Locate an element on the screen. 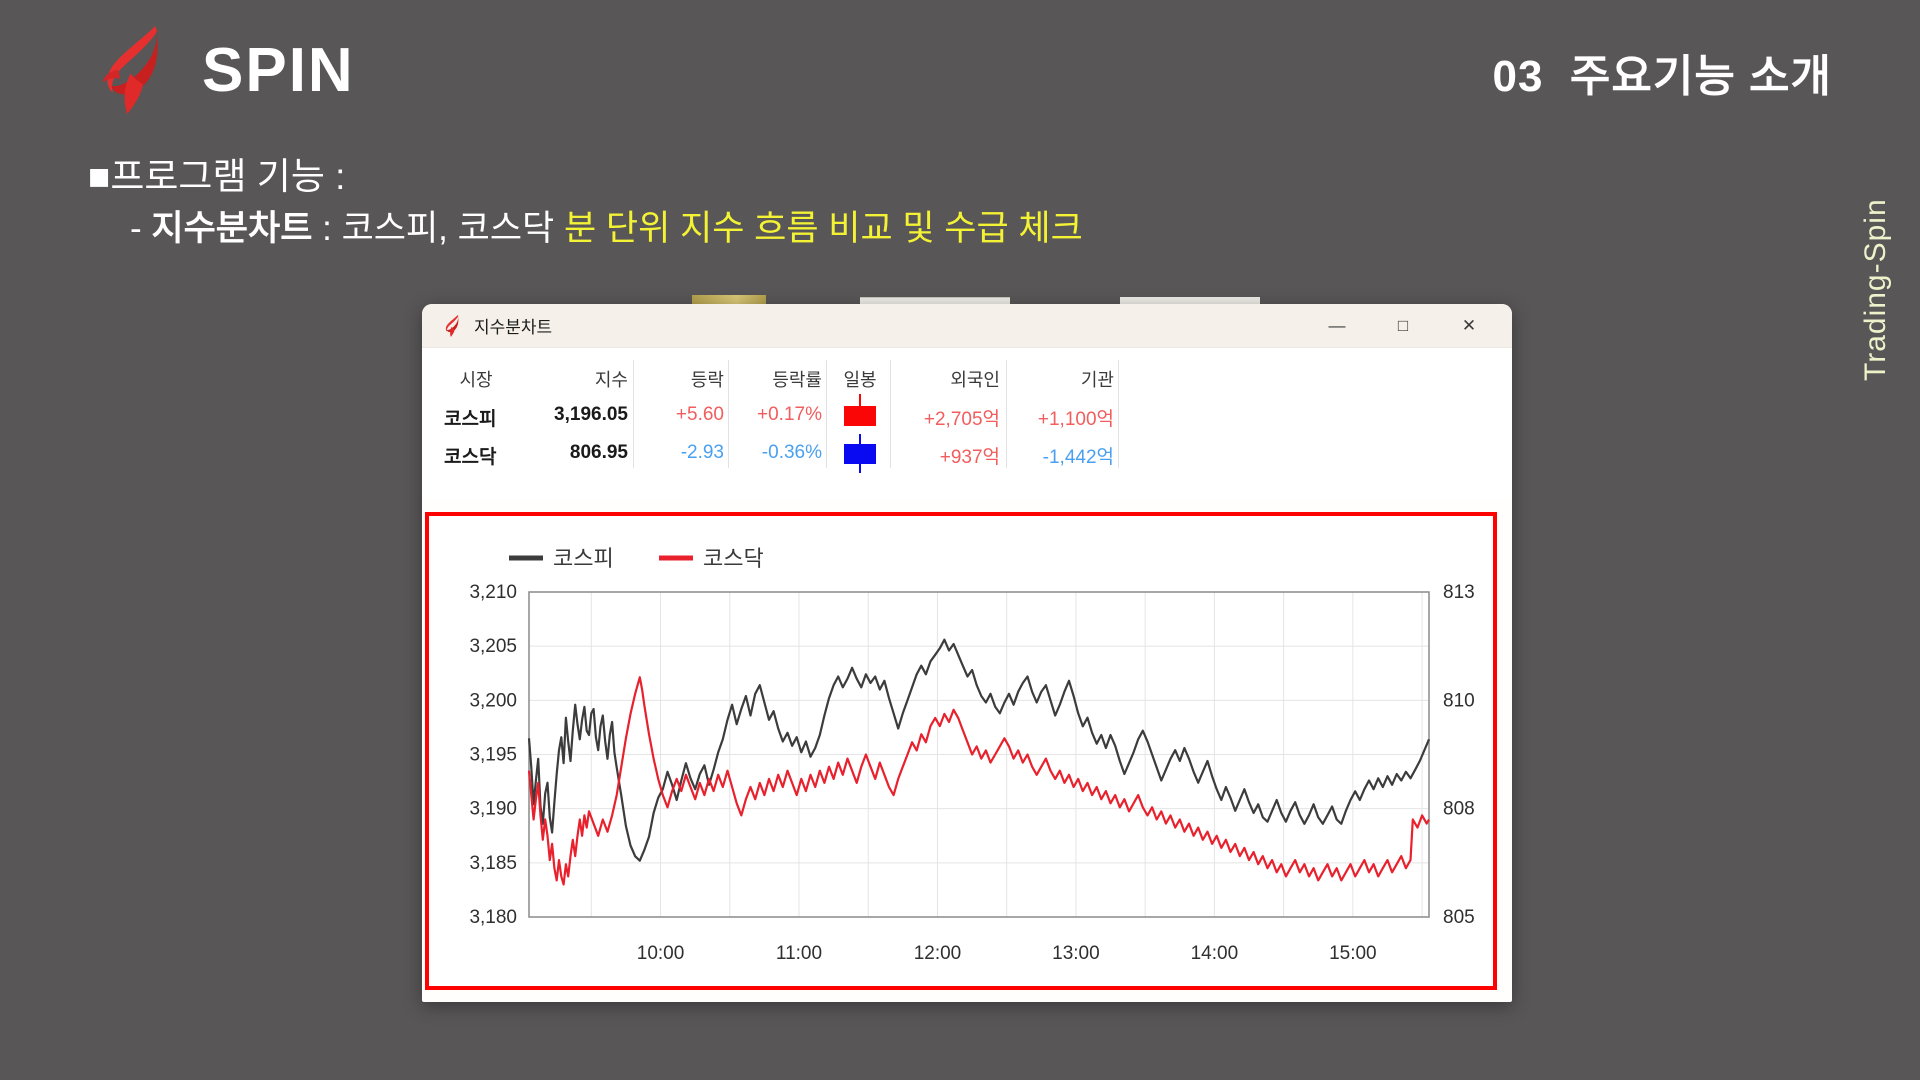  right-axis-tick: 805 is located at coordinates (1459, 917).